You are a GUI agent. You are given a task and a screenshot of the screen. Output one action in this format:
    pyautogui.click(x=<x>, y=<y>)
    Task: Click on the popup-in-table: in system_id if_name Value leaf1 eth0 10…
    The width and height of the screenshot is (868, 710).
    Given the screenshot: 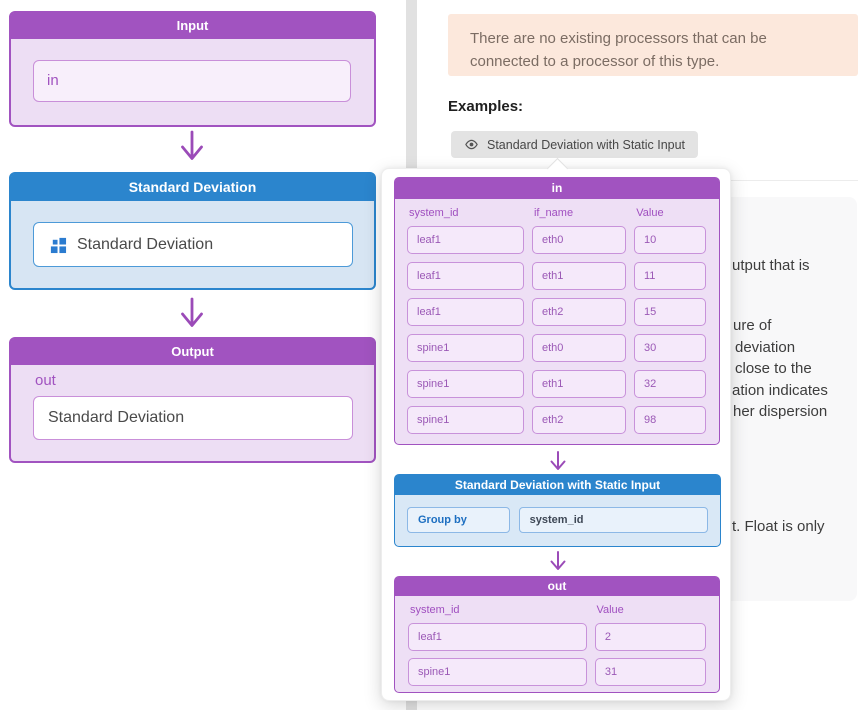 What is the action you would take?
    pyautogui.click(x=557, y=311)
    